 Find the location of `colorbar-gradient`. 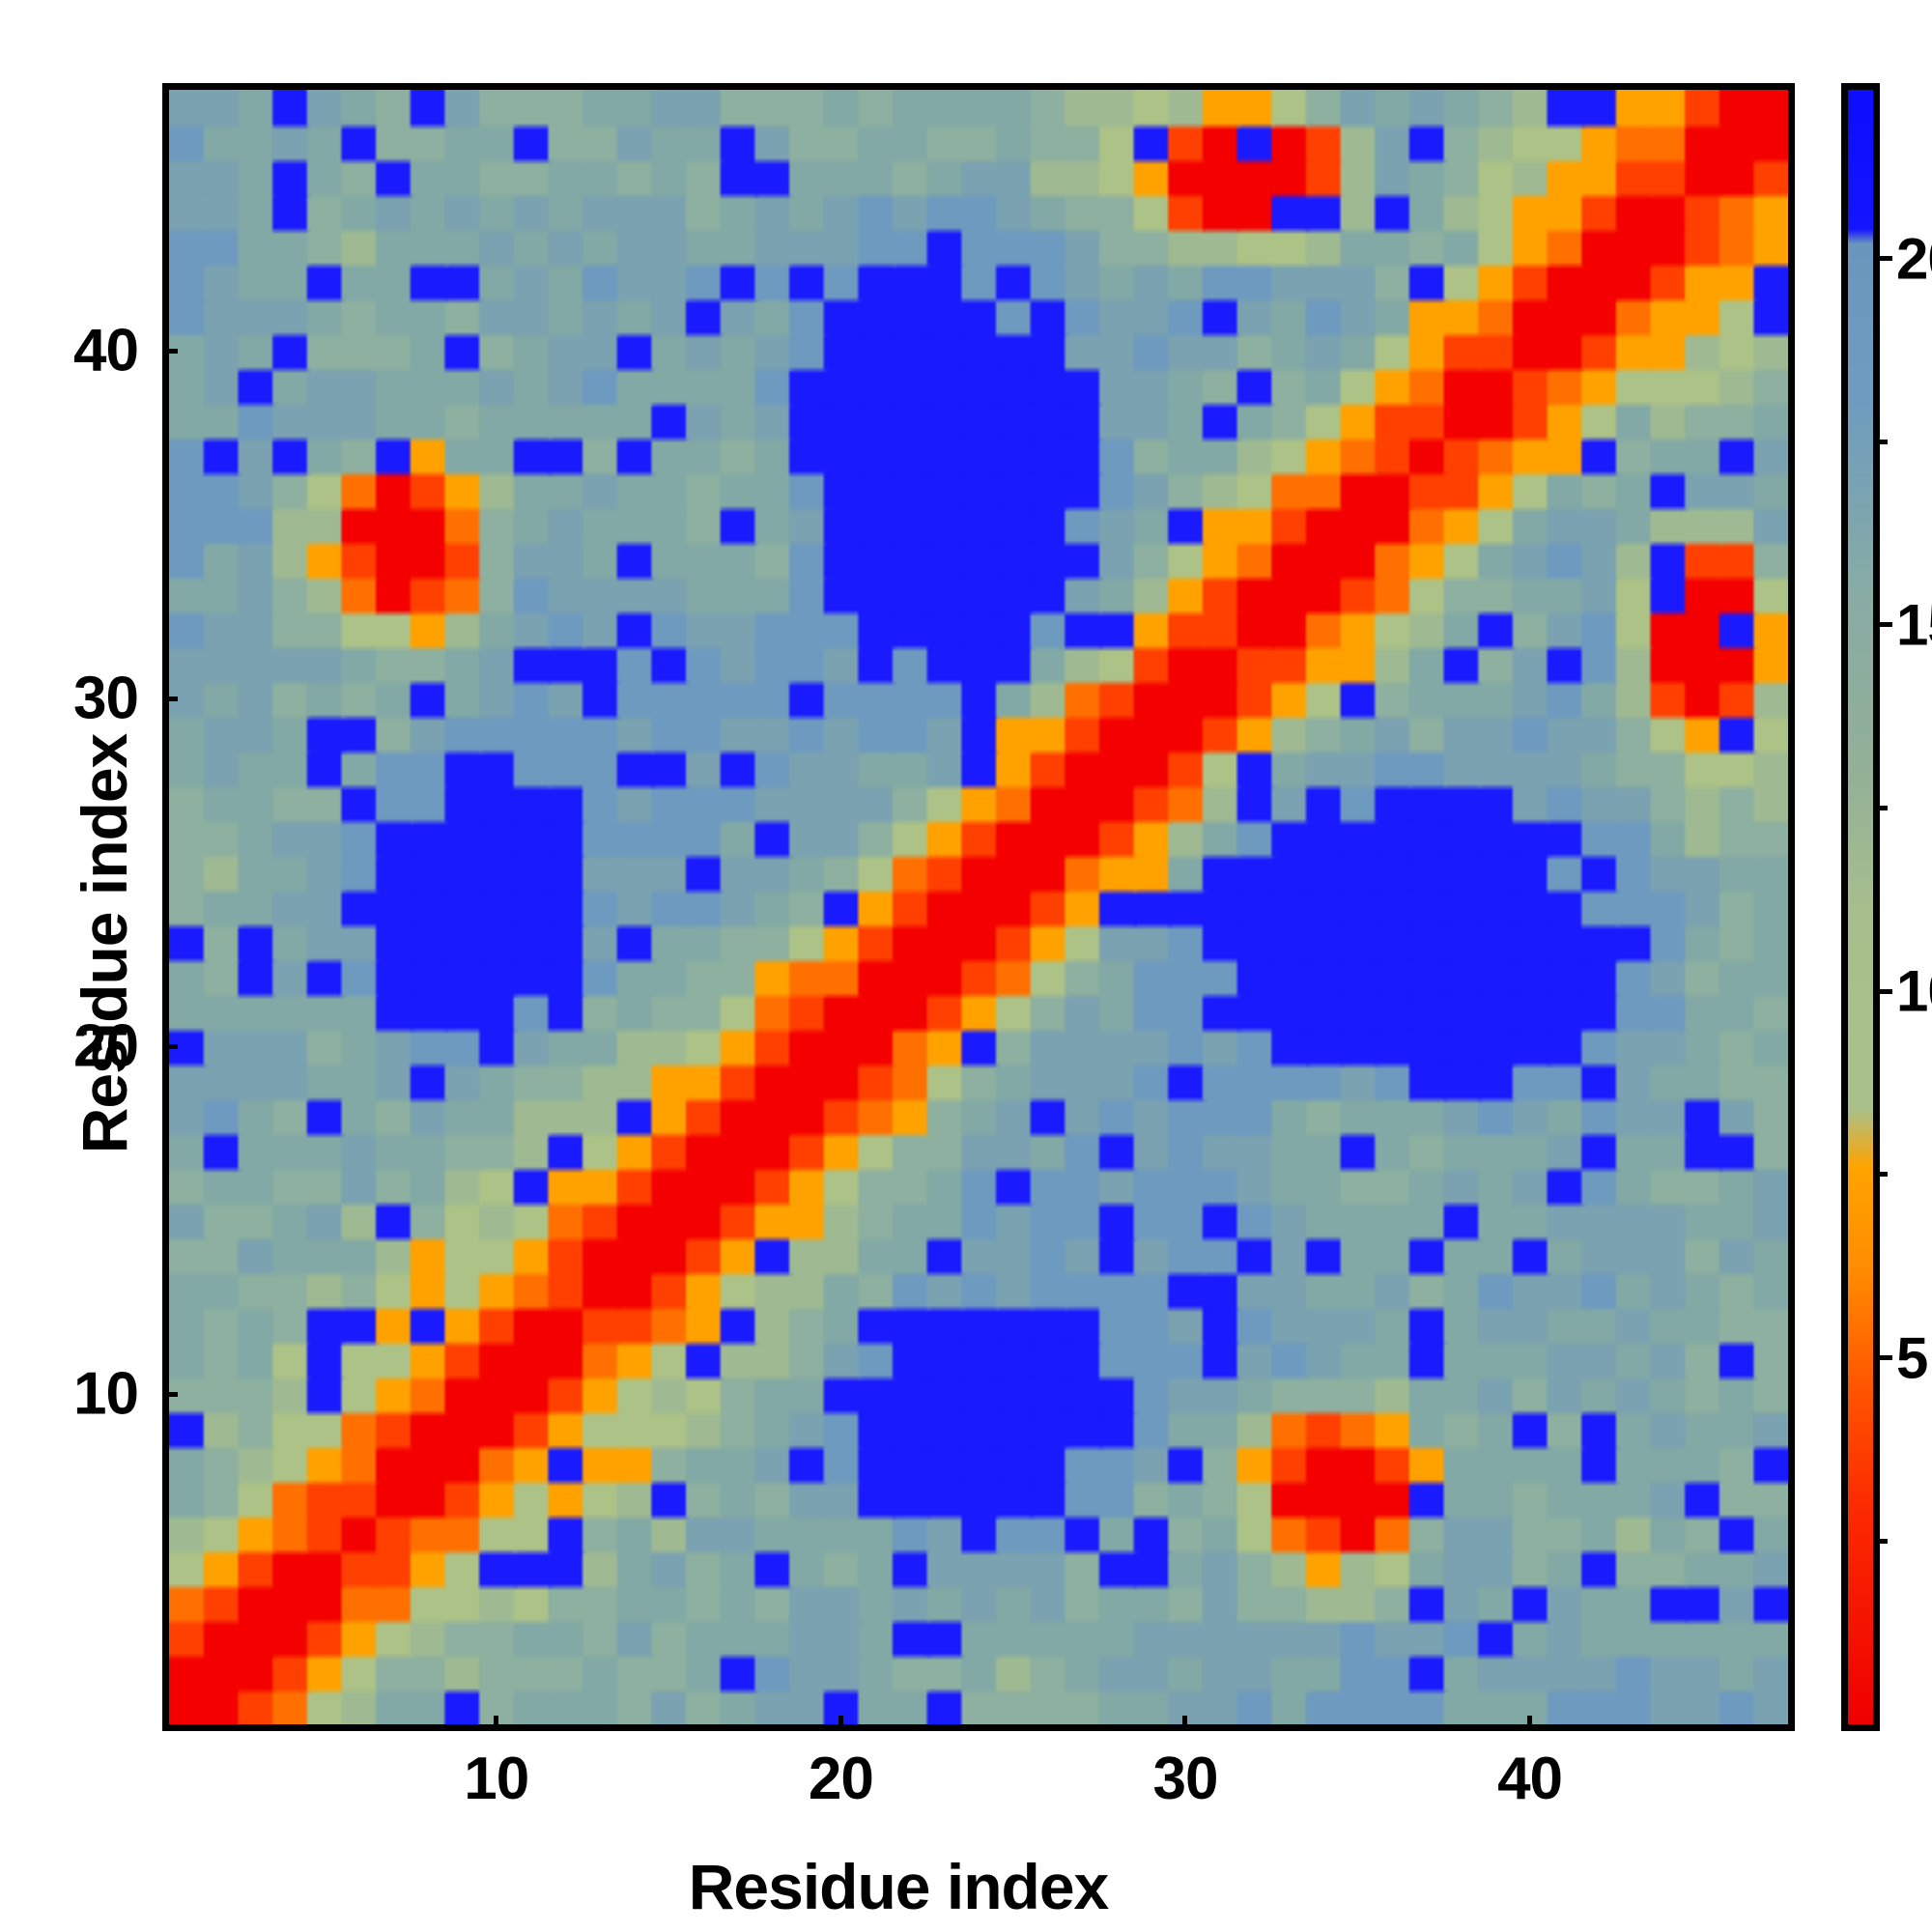

colorbar-gradient is located at coordinates (1860, 907).